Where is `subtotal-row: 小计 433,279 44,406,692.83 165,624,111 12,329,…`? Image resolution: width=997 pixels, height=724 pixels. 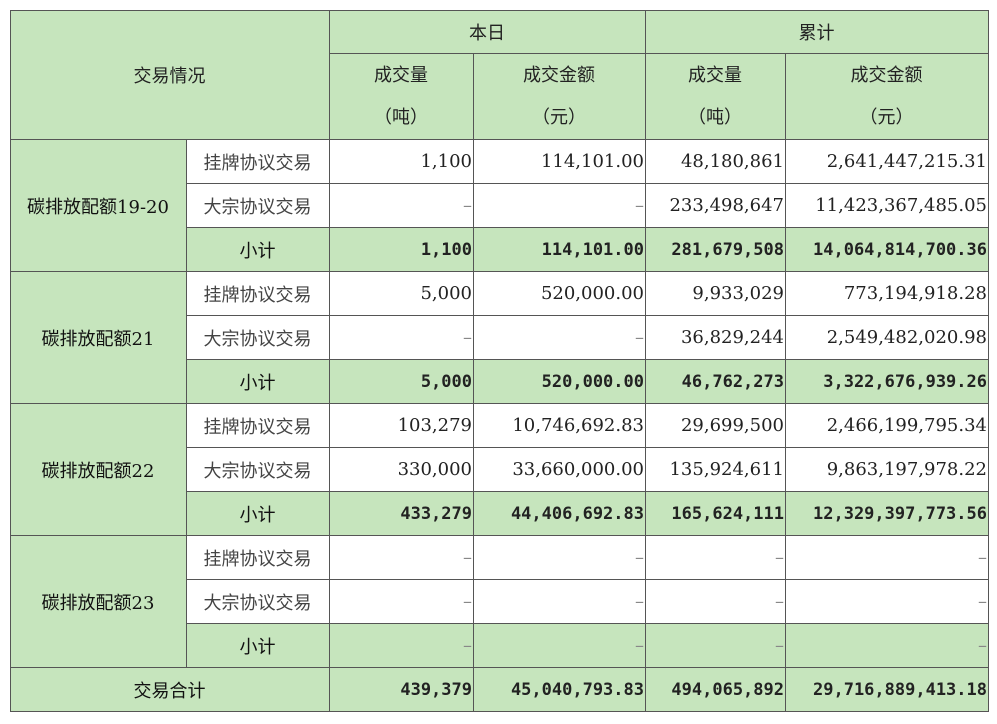
subtotal-row: 小计 433,279 44,406,692.83 165,624,111 12,329,… is located at coordinates (500, 513).